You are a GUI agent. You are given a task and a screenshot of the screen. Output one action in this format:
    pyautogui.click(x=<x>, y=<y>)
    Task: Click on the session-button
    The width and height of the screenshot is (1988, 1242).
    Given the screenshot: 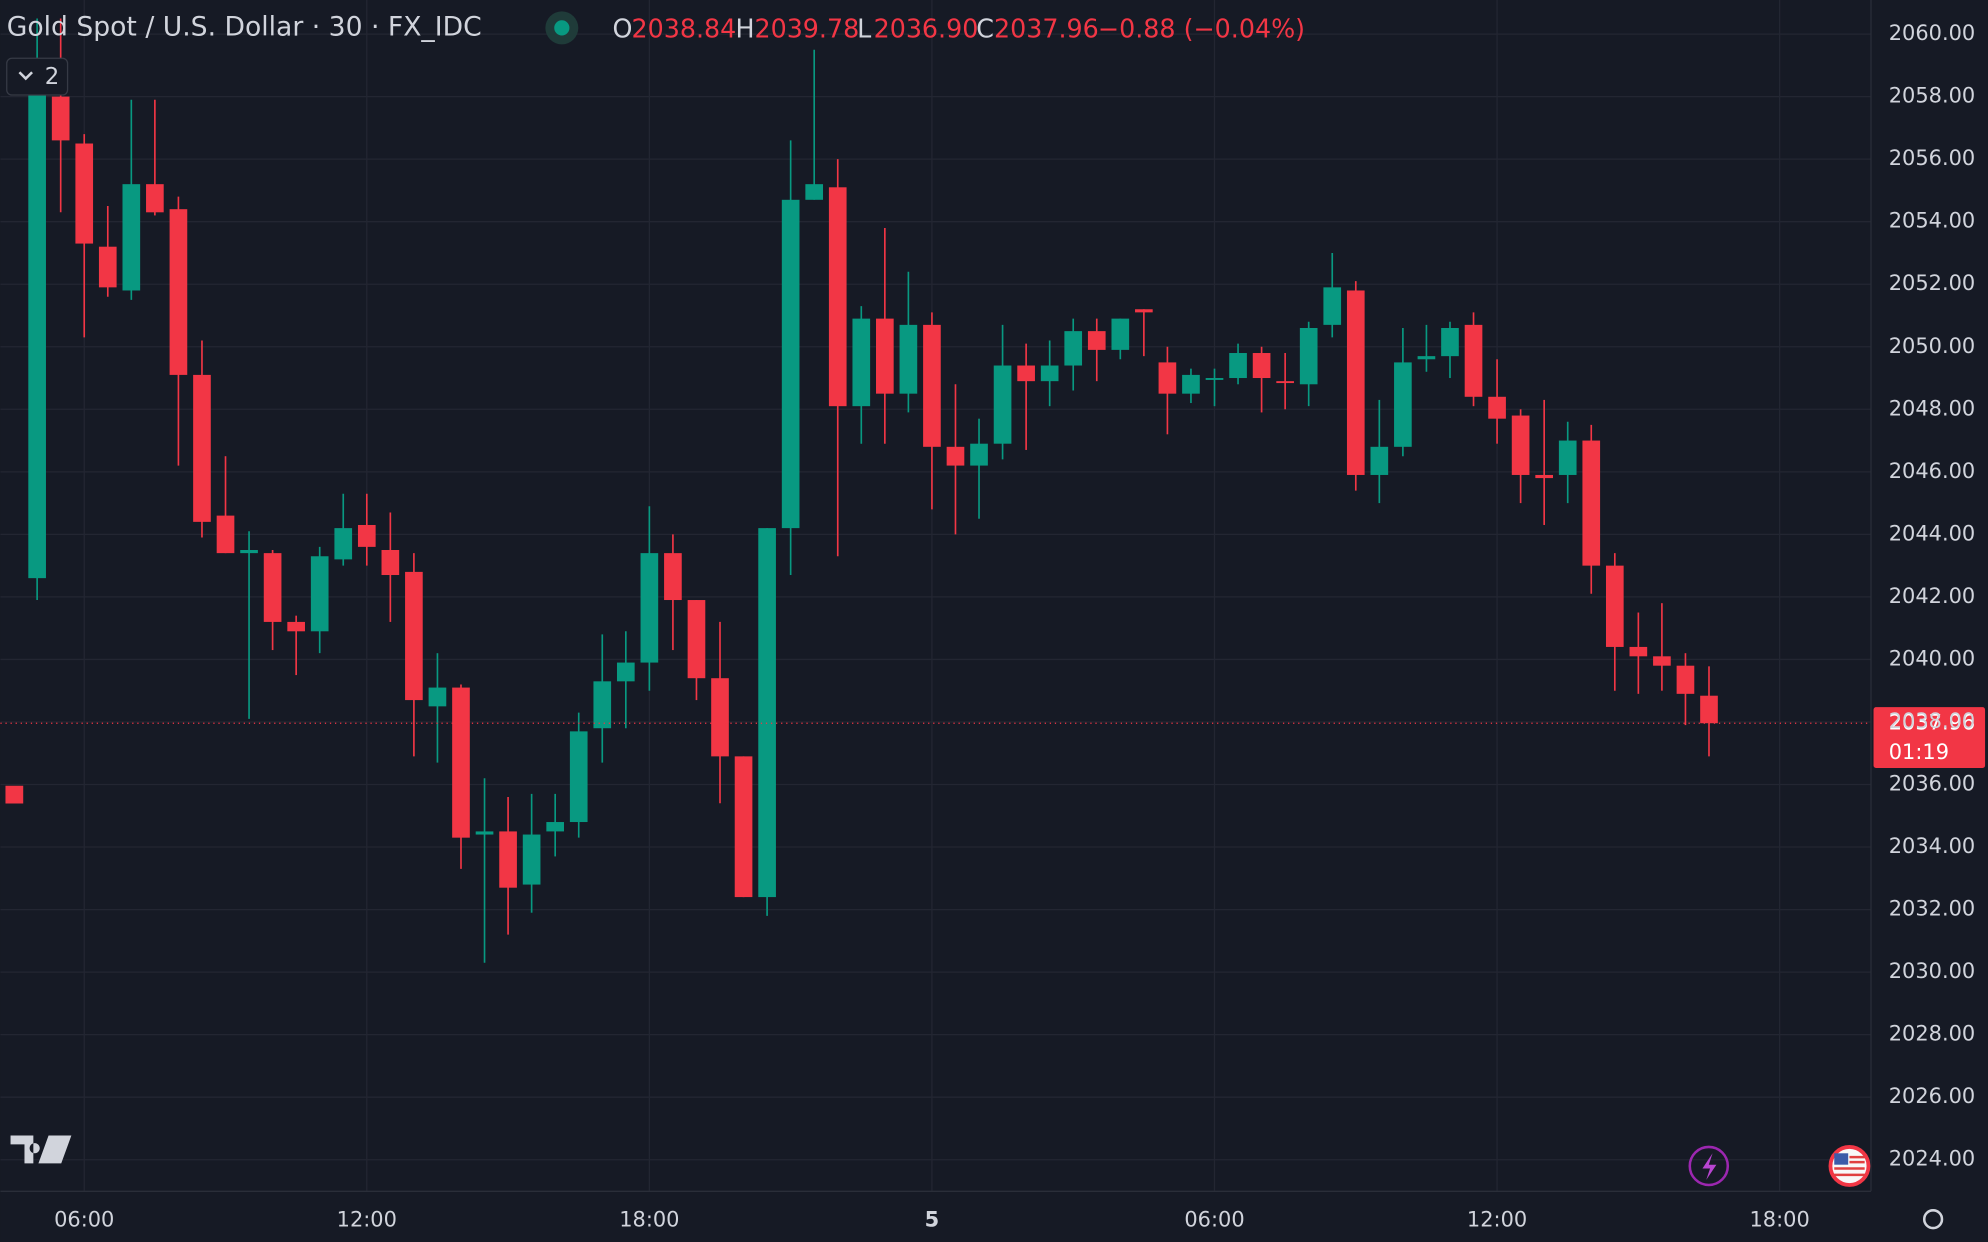 What is the action you would take?
    pyautogui.click(x=1849, y=1166)
    